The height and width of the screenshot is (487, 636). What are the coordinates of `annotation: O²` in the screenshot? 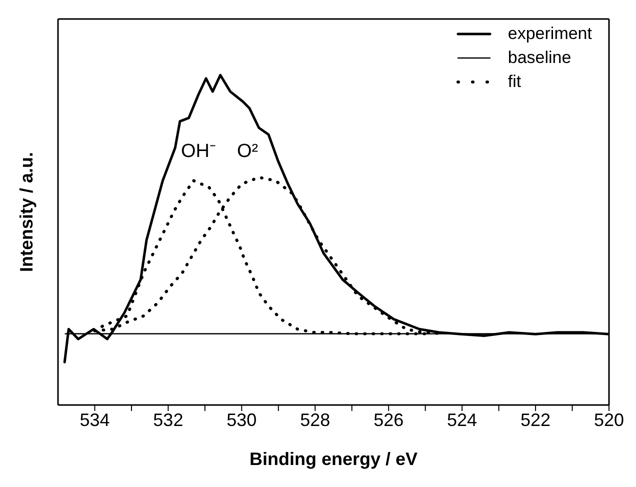 It's located at (248, 151).